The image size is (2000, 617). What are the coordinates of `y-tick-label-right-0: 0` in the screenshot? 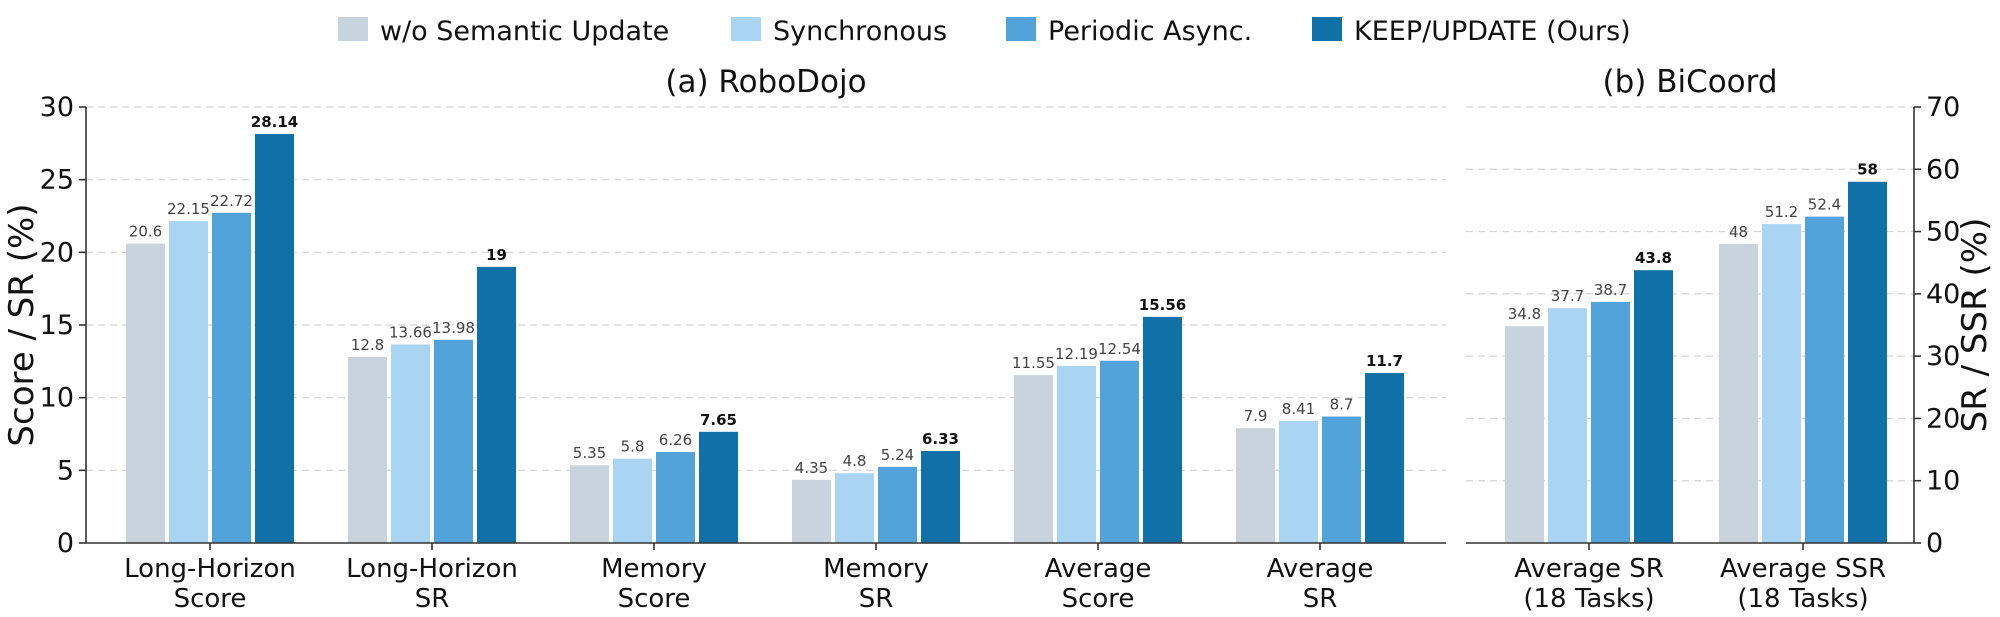 It's located at (1934, 543).